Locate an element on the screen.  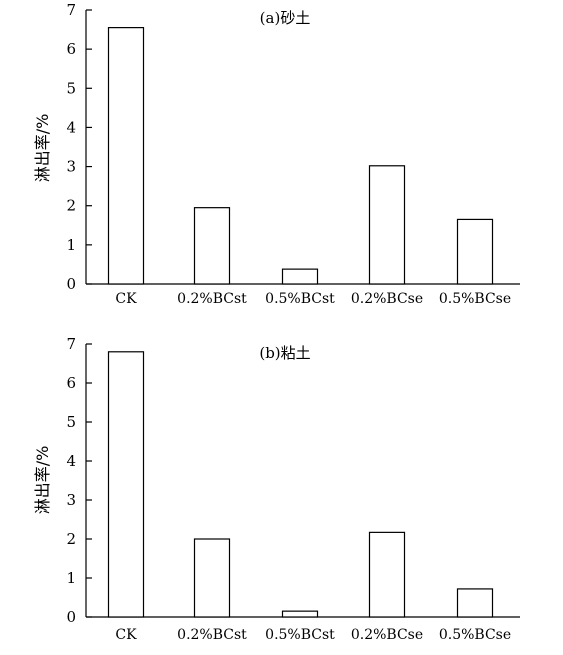
panel-b-yticks: 0 1 2 3 4 5 6 7 is located at coordinates (79, 480).